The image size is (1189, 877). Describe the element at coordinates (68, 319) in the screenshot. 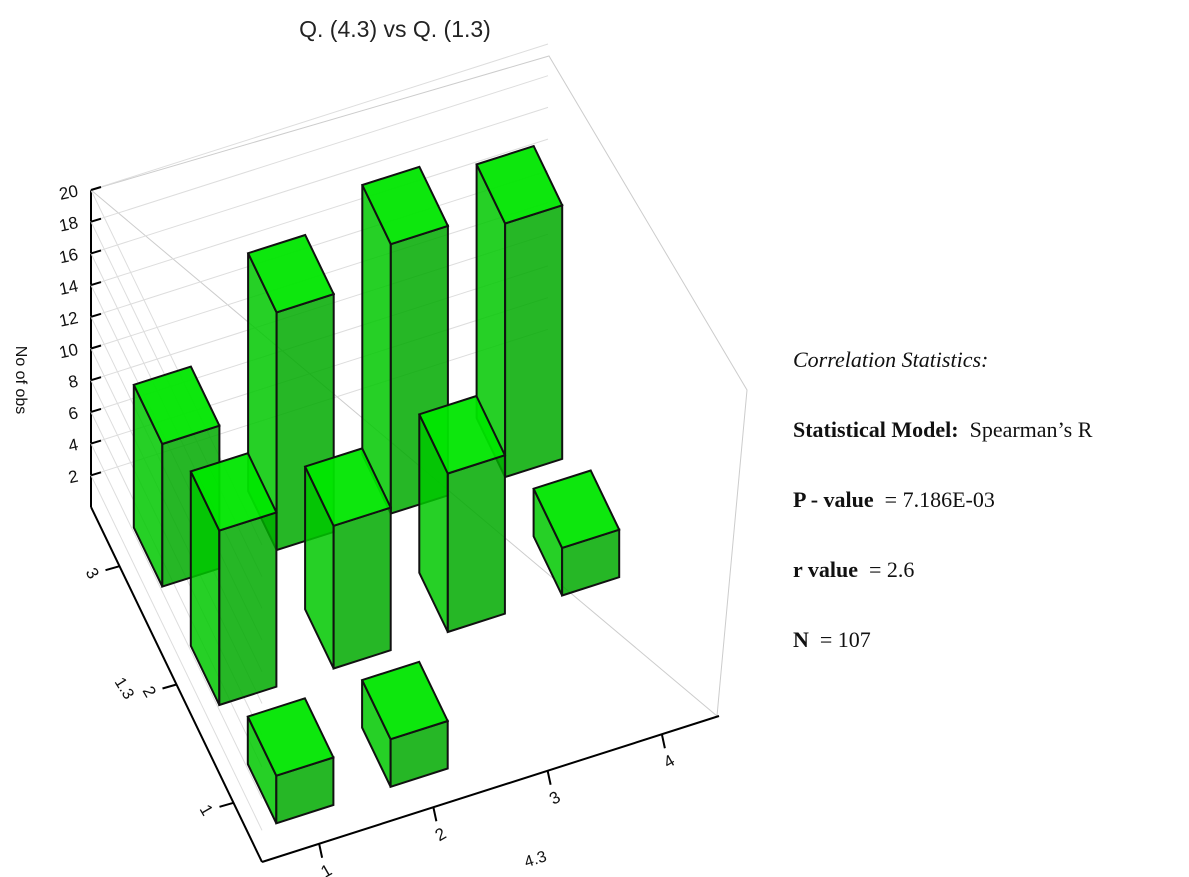

I see `z-tick-label: 12` at that location.